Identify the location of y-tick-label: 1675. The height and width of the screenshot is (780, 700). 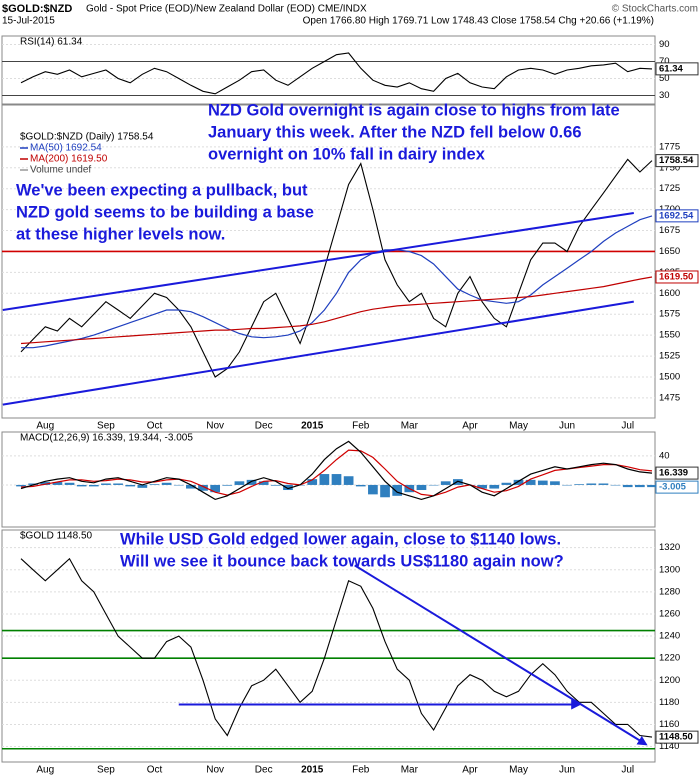
(669, 230).